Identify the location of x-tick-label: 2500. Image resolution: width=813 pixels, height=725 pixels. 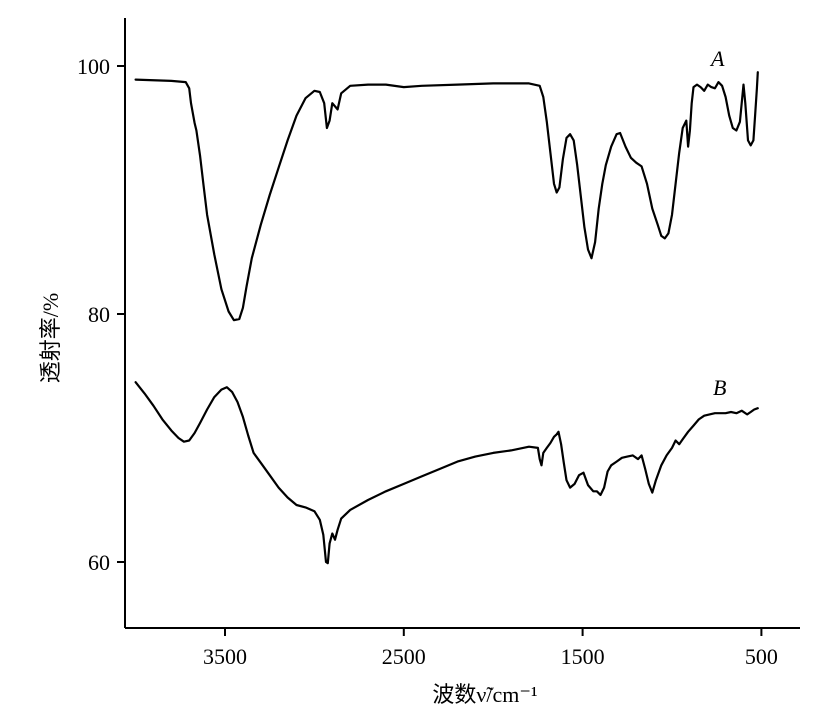
(404, 656).